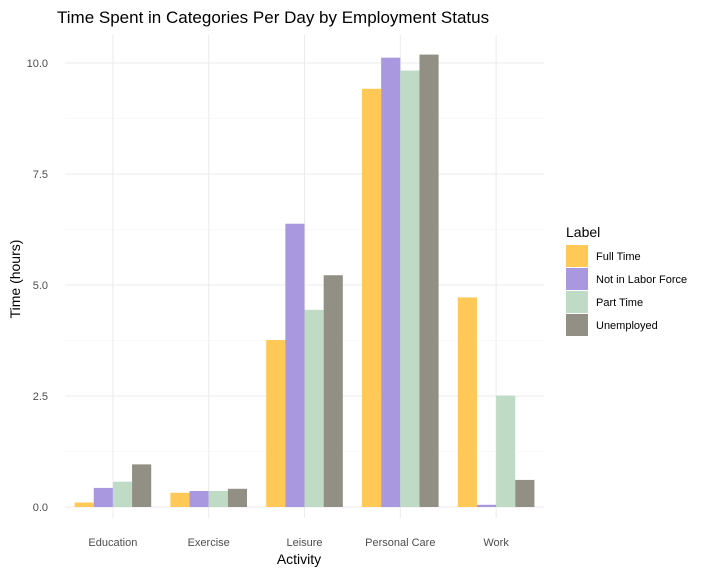  Describe the element at coordinates (496, 543) in the screenshot. I see `x-tick-label: Work` at that location.